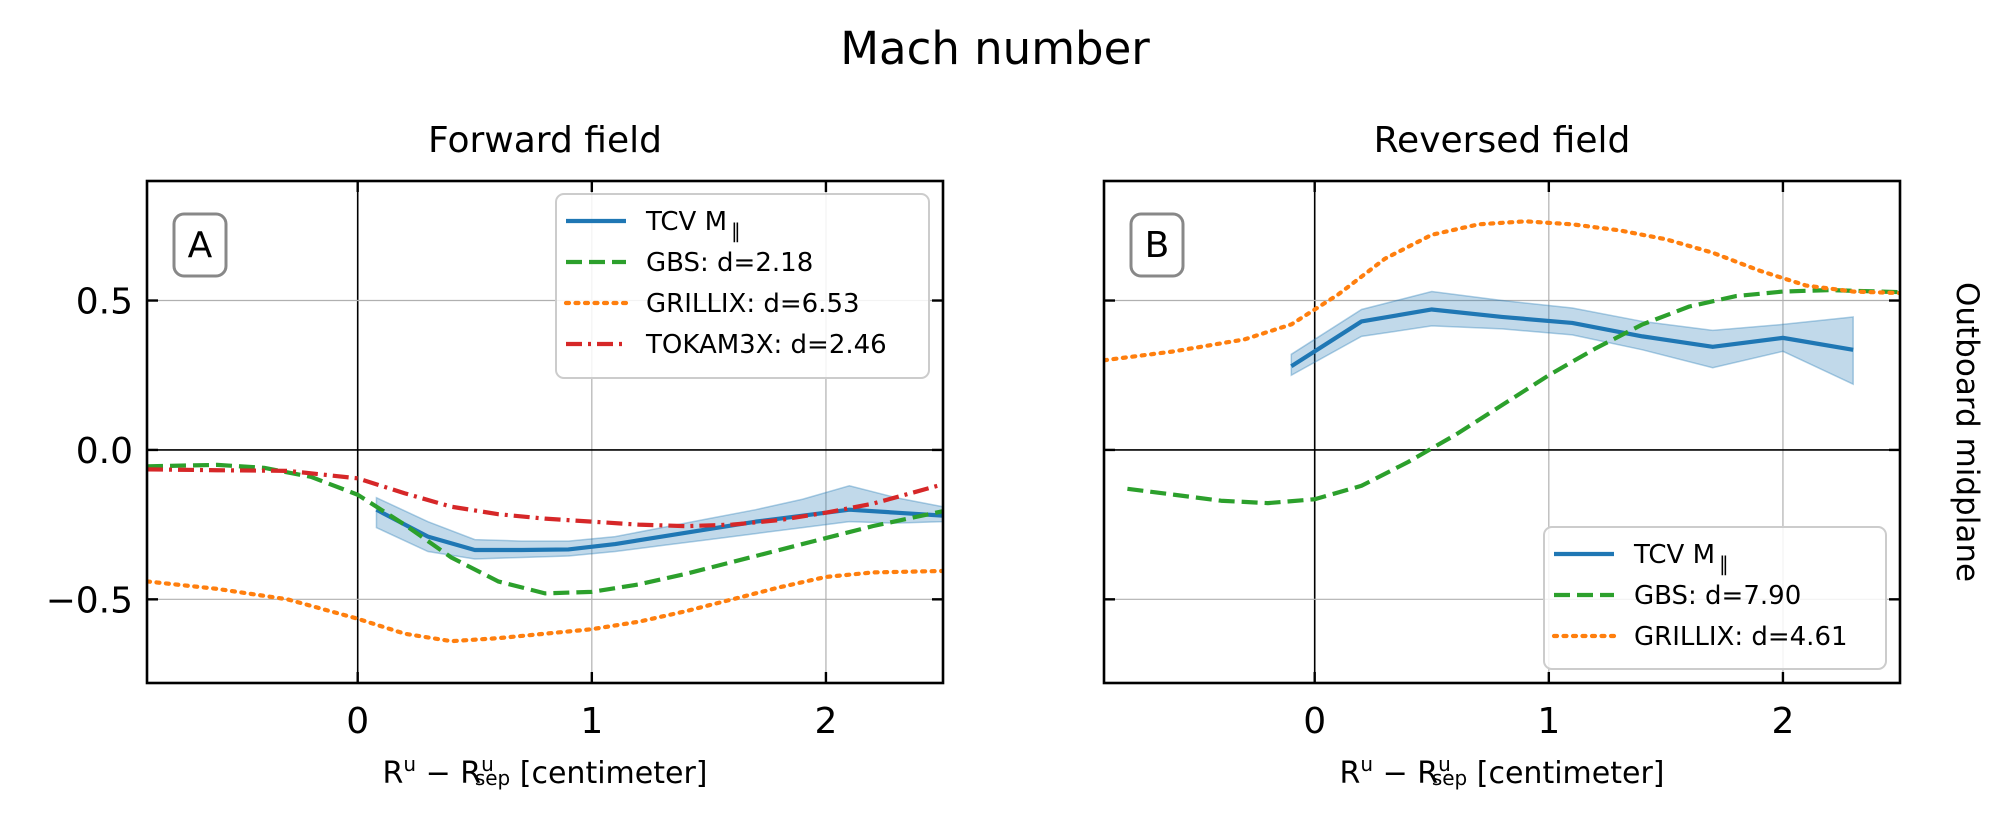 This screenshot has height=829, width=2002. Describe the element at coordinates (995, 48) in the screenshot. I see `figure-title: Mach number` at that location.